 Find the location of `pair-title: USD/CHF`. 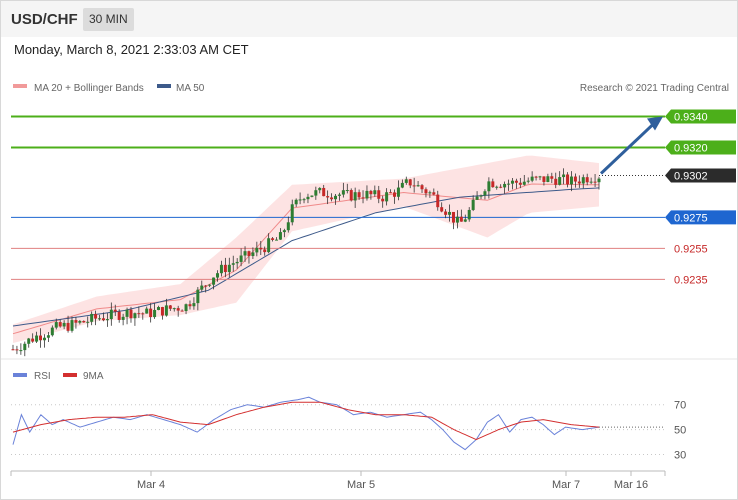

pair-title: USD/CHF is located at coordinates (44, 19).